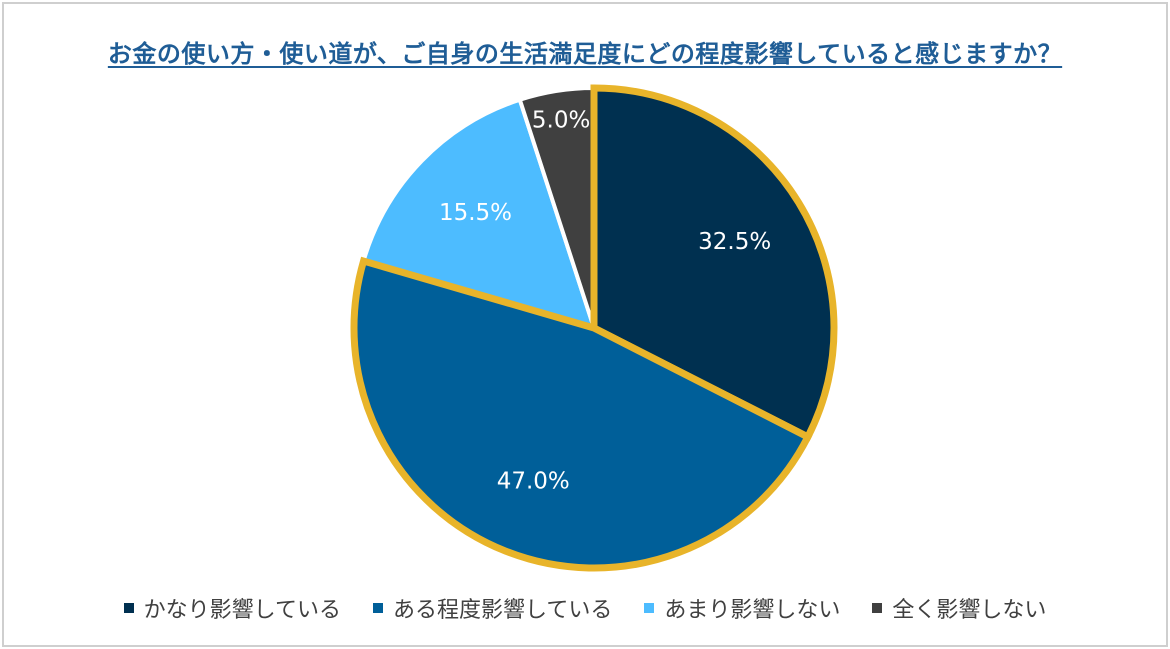 Image resolution: width=1170 pixels, height=649 pixels. Describe the element at coordinates (734, 242) in the screenshot. I see `slice-label-0: 32.5%` at that location.